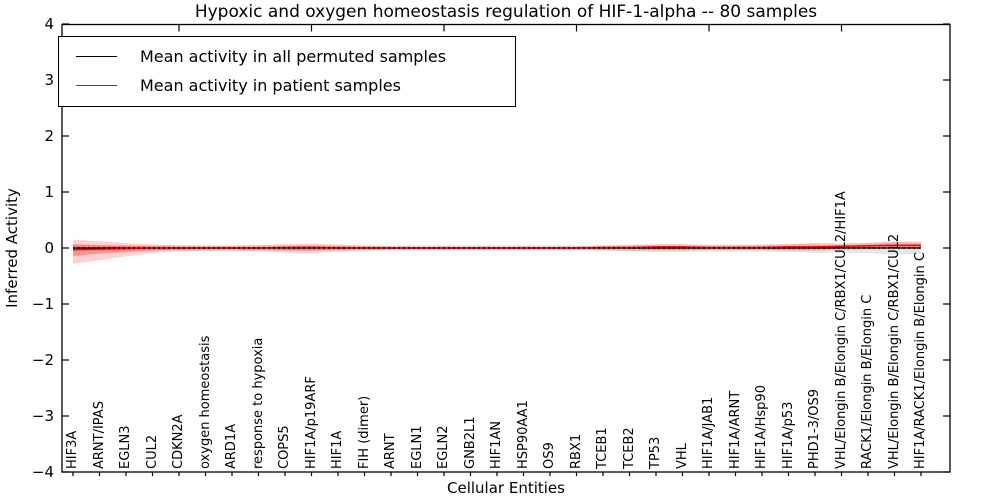 Image resolution: width=1000 pixels, height=500 pixels. I want to click on legend-entry: Mean activity in patient samples, so click(287, 85).